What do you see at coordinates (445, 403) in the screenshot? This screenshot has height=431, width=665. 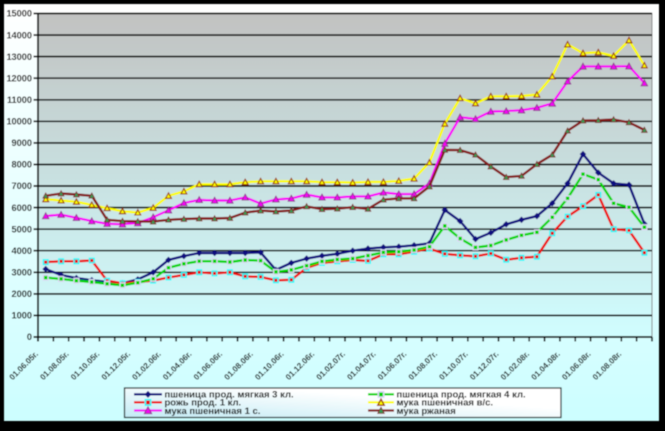 I see `svg-text: мука пшеничная в/с.` at bounding box center [445, 403].